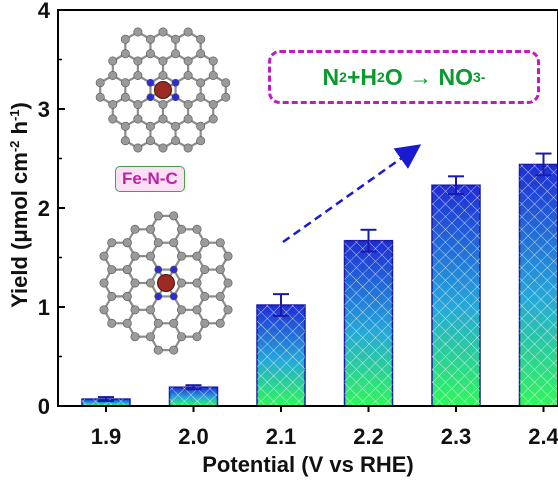 The image size is (558, 481). What do you see at coordinates (193, 396) in the screenshot?
I see `bar-hatch-2.0` at bounding box center [193, 396].